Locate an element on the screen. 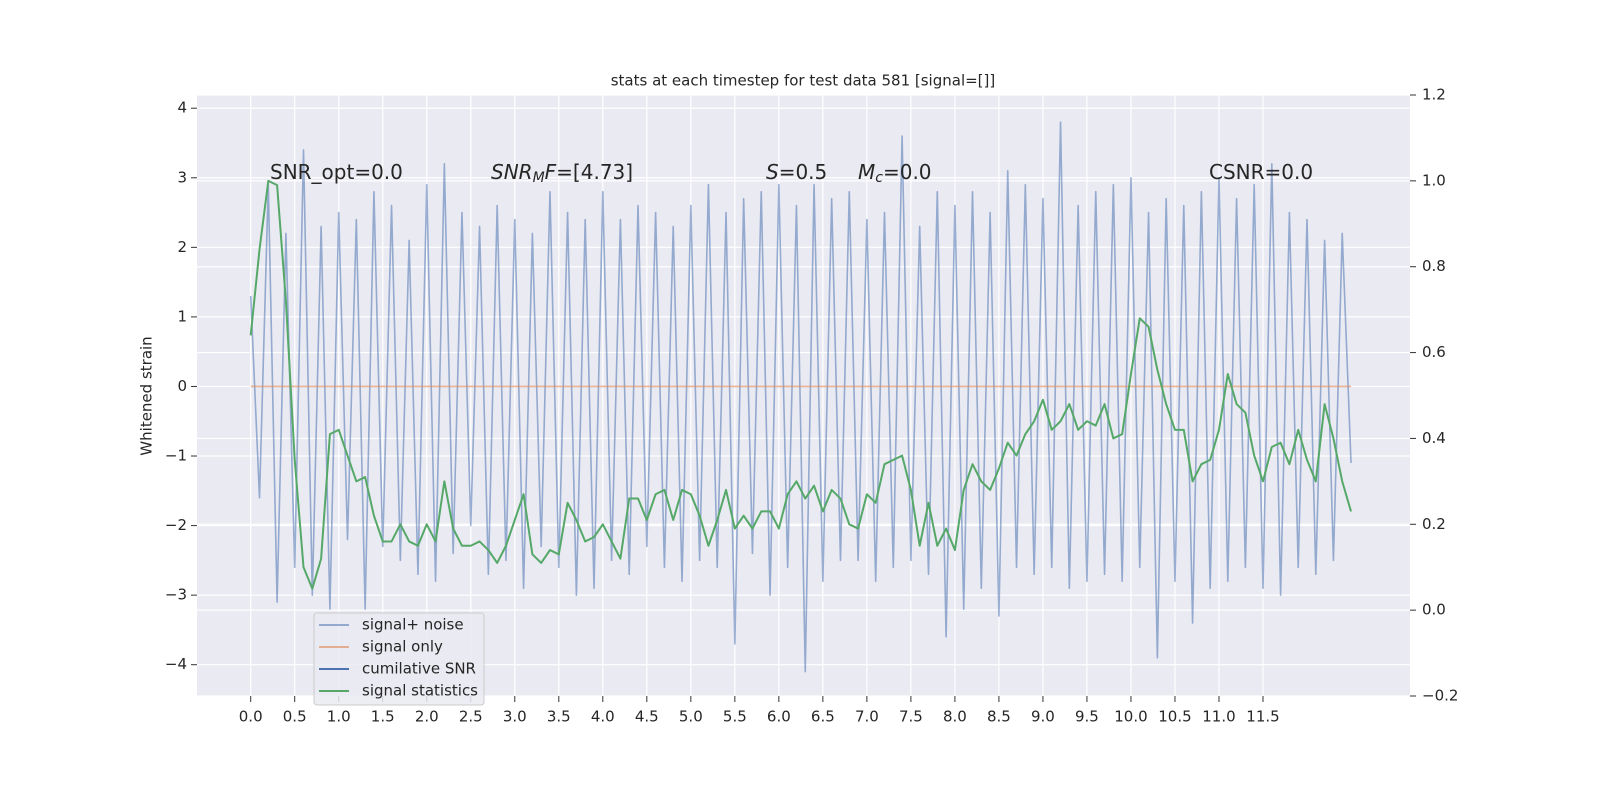  annotation-part: =0.5 is located at coordinates (803, 172).